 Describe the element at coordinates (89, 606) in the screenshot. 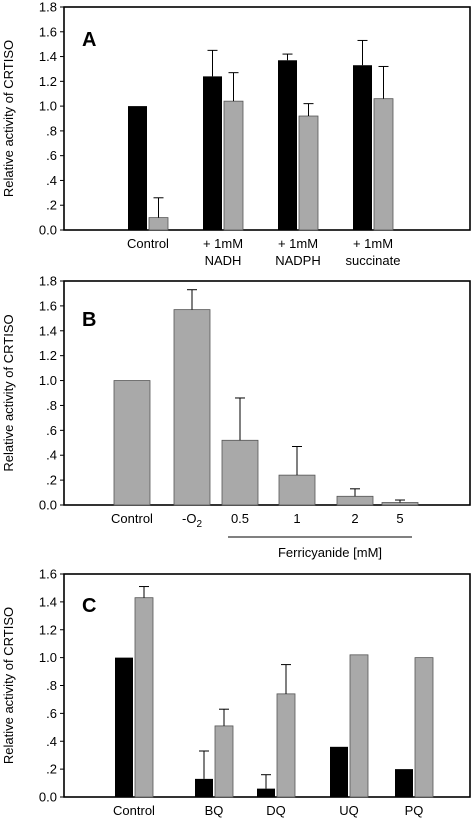

I see `panel-letter: C` at that location.